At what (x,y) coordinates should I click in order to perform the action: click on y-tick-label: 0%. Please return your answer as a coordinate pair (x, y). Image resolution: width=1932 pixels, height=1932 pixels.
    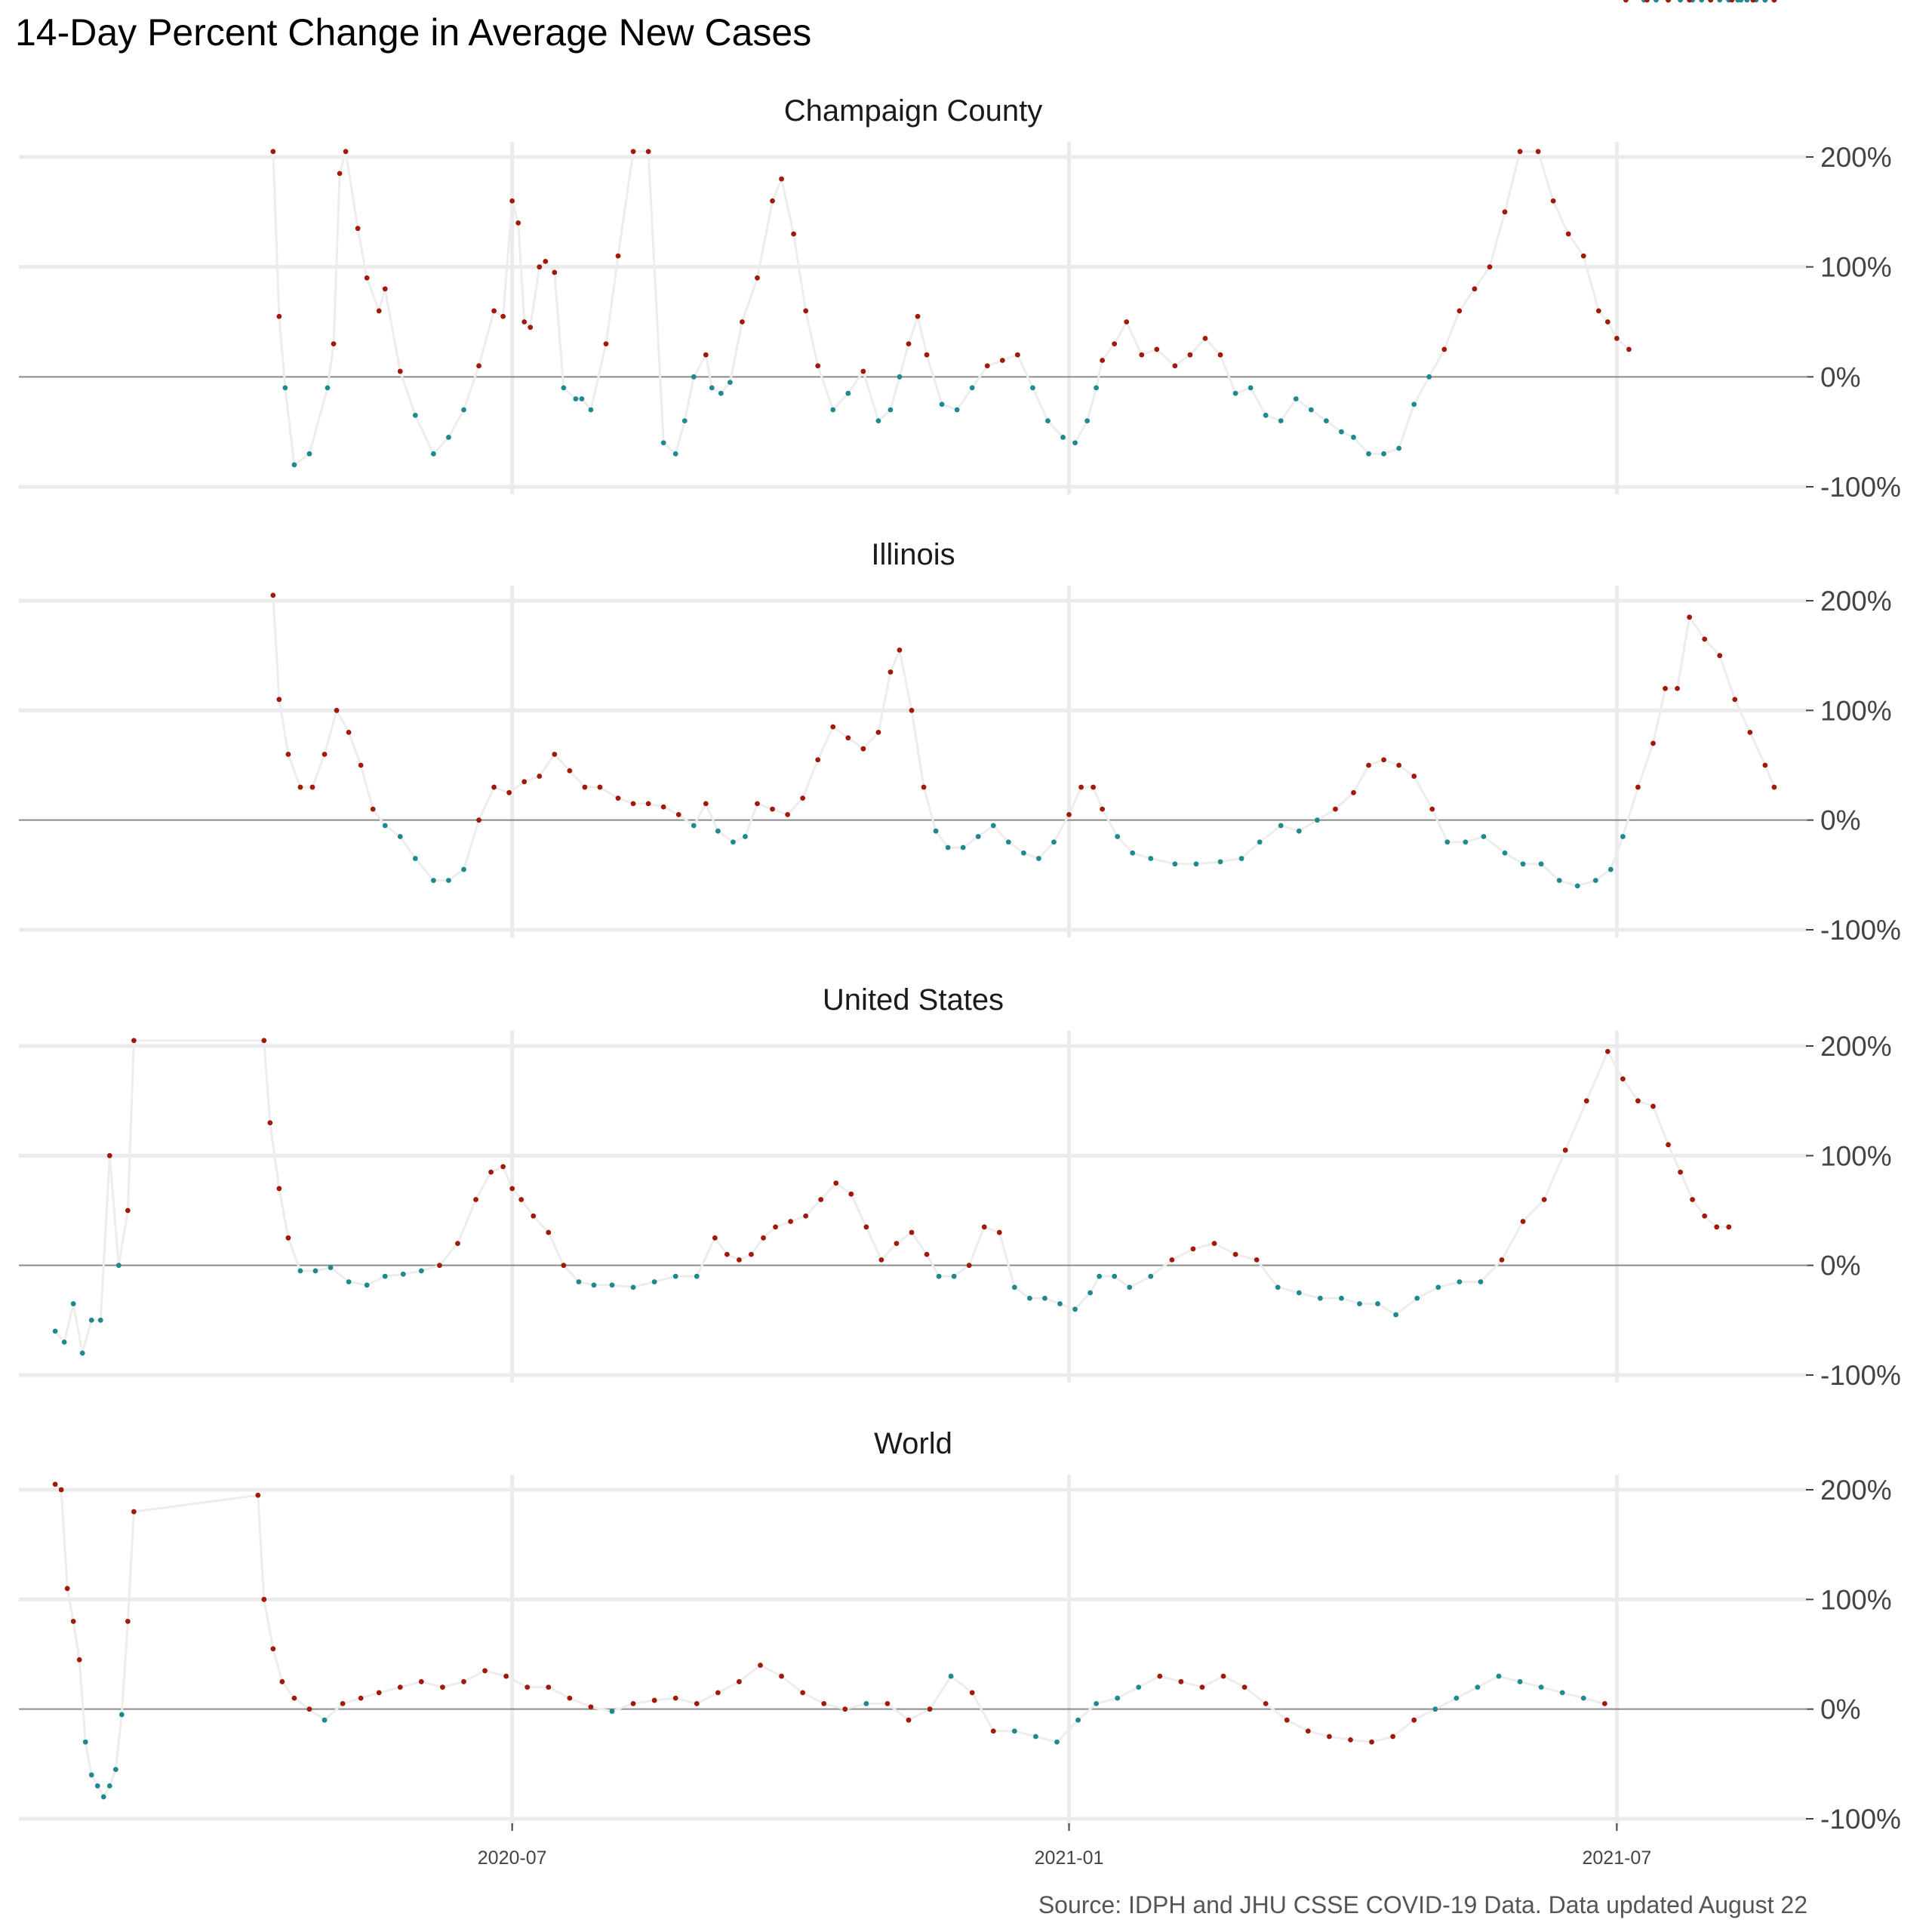
    Looking at the image, I should click on (1840, 1709).